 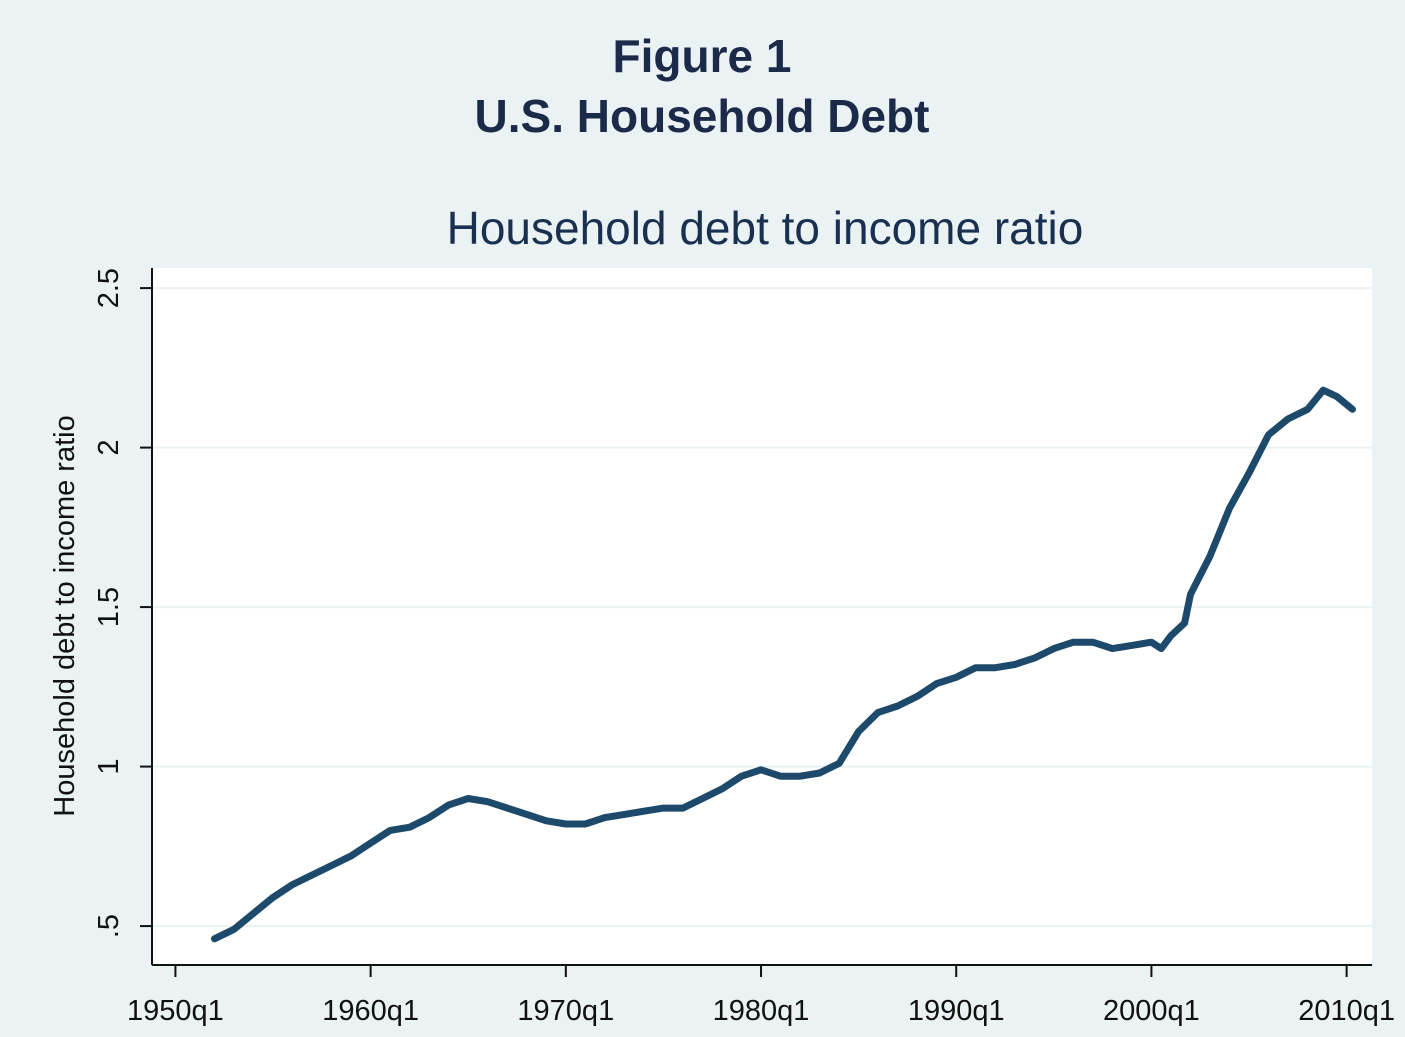 What do you see at coordinates (109, 607) in the screenshot?
I see `y-tick-label: 1.5` at bounding box center [109, 607].